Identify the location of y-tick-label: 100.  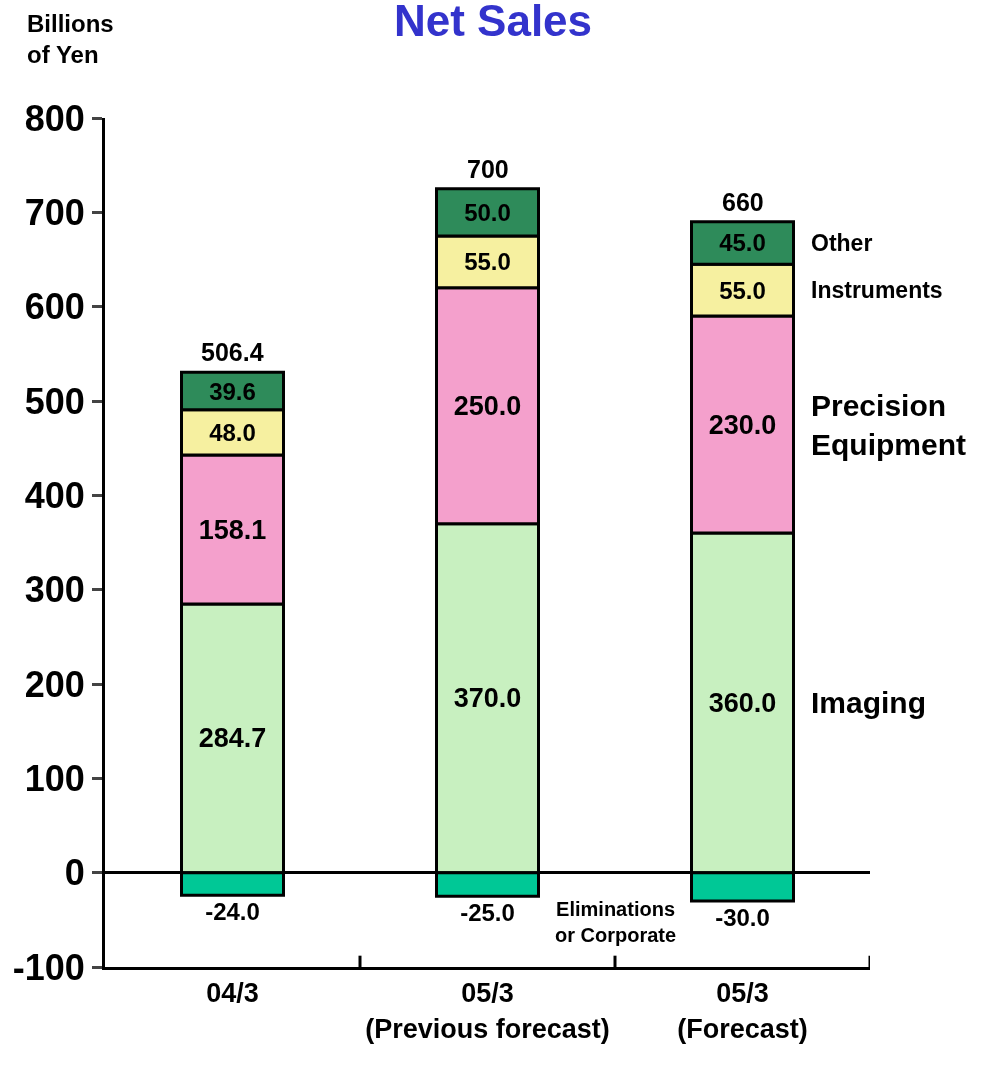
(54, 778).